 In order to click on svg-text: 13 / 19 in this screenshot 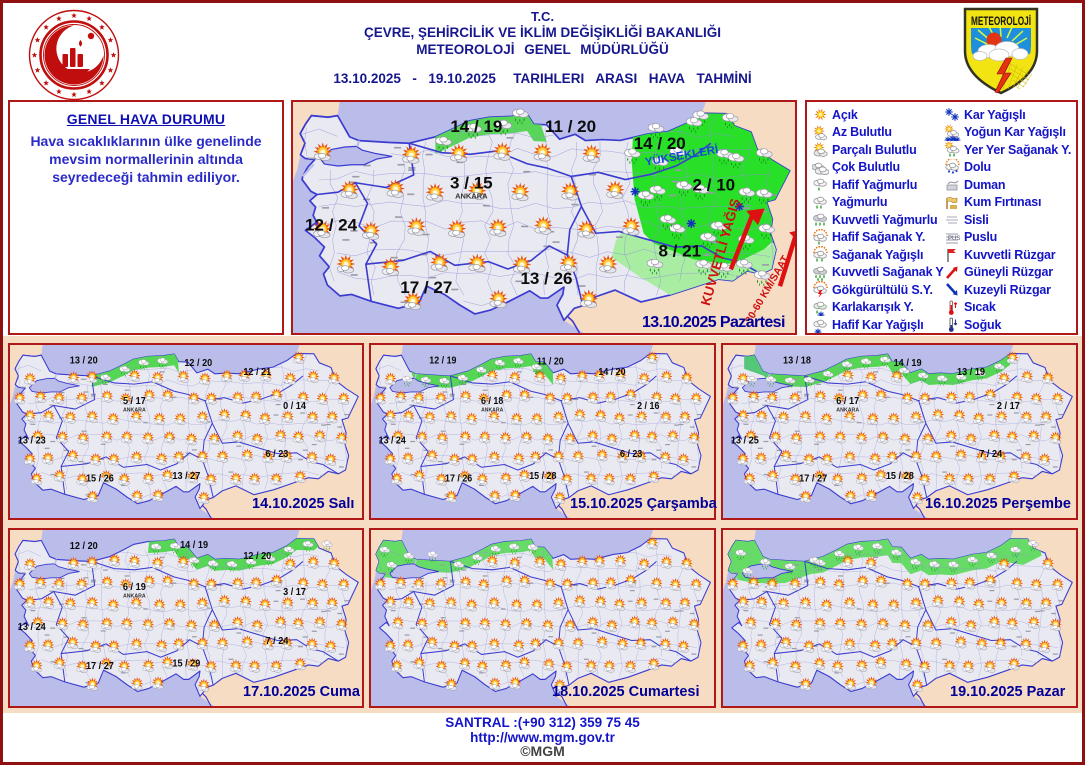, I will do `click(971, 371)`.